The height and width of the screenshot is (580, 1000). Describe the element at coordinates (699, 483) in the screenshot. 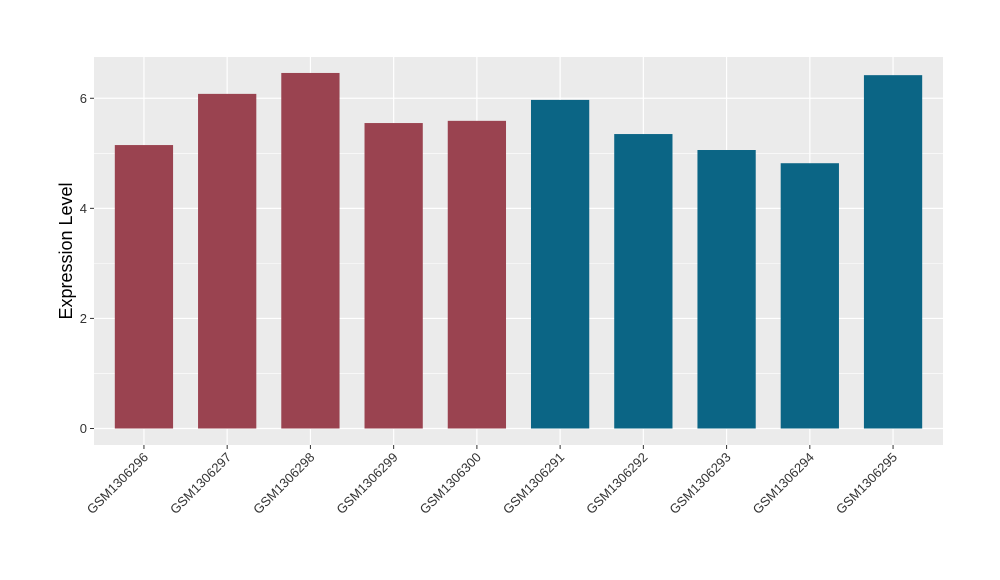

I see `x-tick-label: GSM1306293` at that location.